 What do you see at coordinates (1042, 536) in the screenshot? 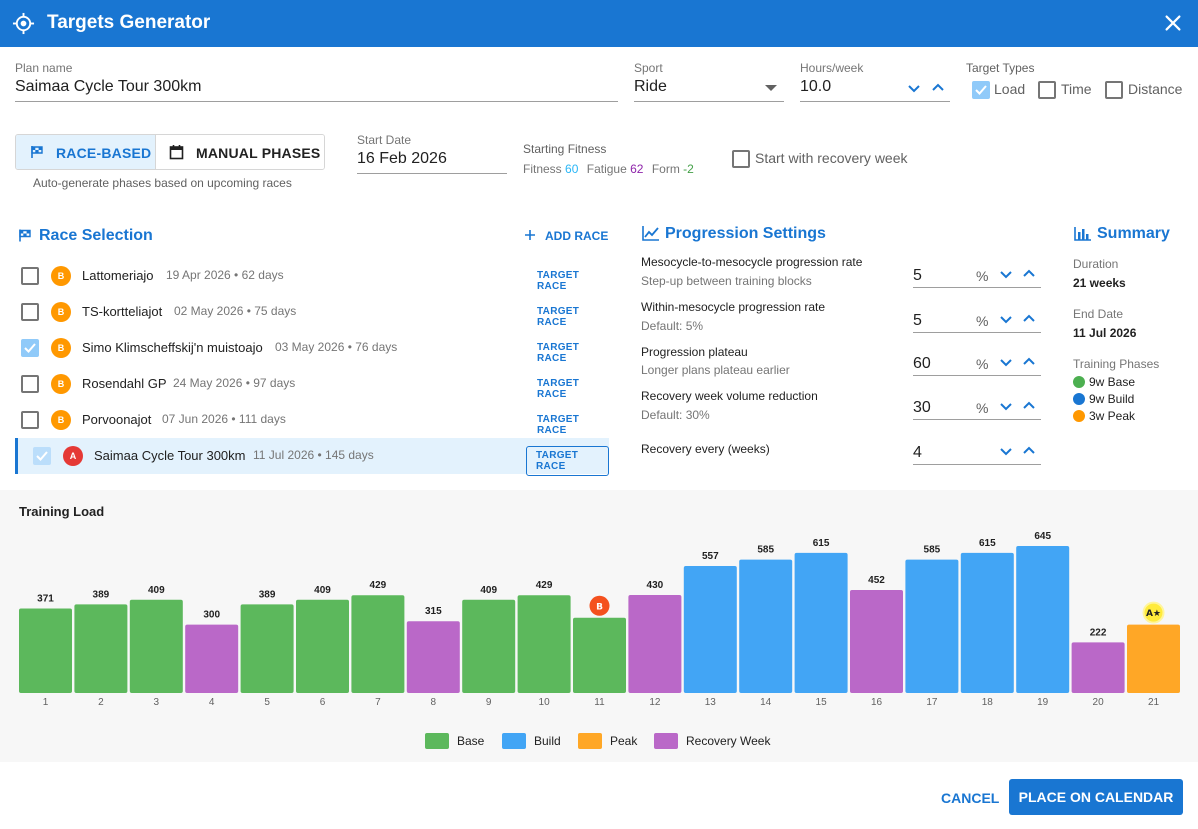
I see `bar-value-label: 645` at bounding box center [1042, 536].